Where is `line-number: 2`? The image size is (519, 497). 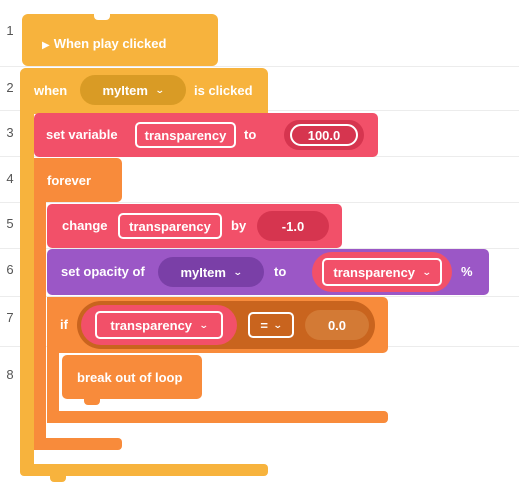
line-number: 2 is located at coordinates (10, 87).